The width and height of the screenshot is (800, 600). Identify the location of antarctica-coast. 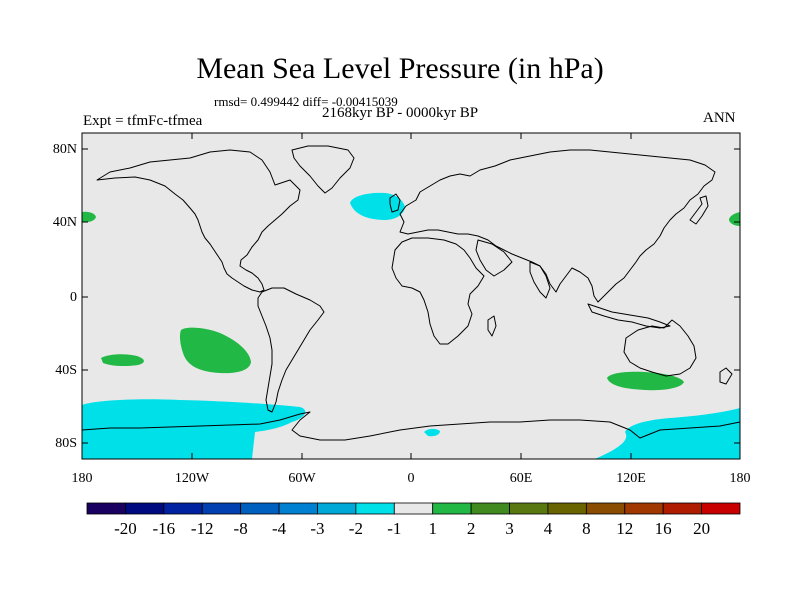
(411, 426).